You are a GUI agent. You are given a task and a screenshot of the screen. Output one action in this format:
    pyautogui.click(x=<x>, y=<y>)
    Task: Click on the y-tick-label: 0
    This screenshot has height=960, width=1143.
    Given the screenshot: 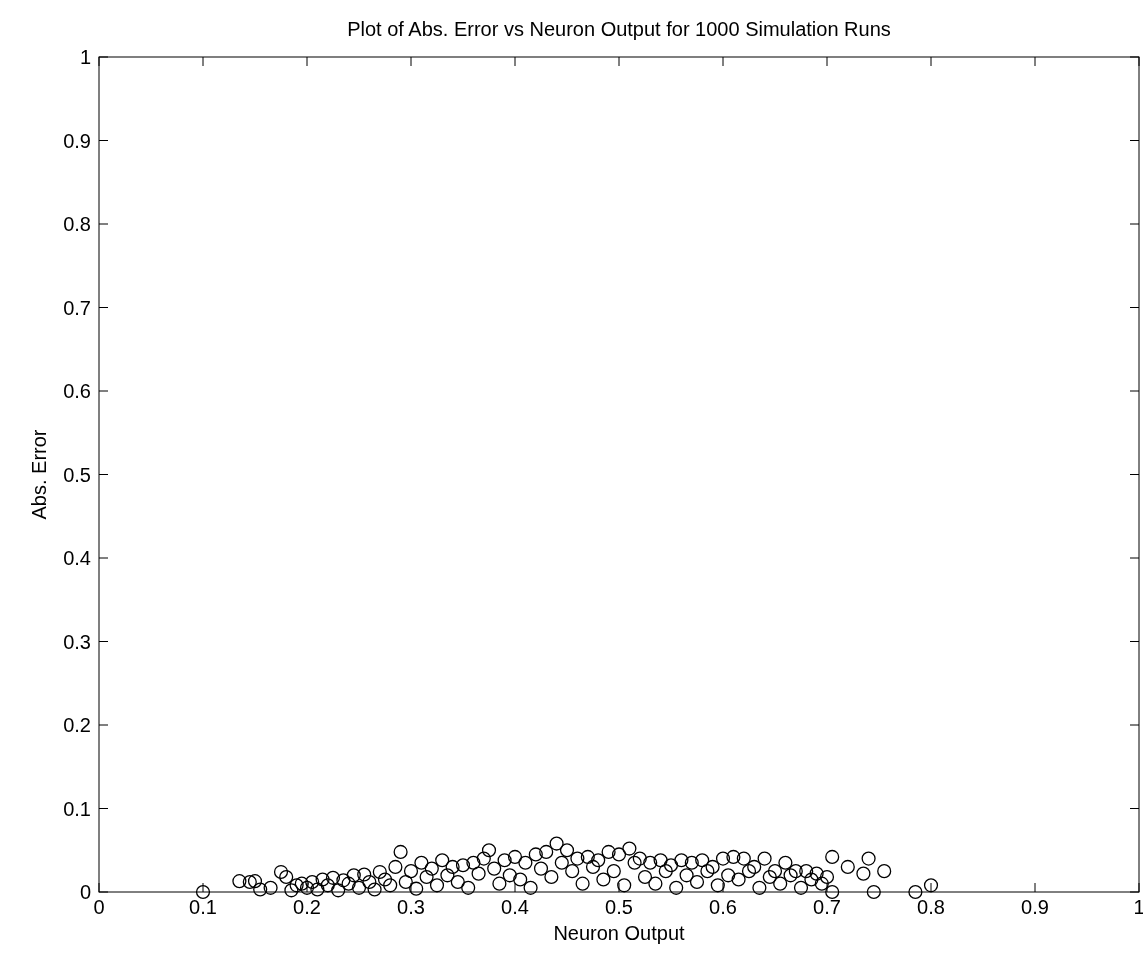 What is the action you would take?
    pyautogui.click(x=85, y=892)
    